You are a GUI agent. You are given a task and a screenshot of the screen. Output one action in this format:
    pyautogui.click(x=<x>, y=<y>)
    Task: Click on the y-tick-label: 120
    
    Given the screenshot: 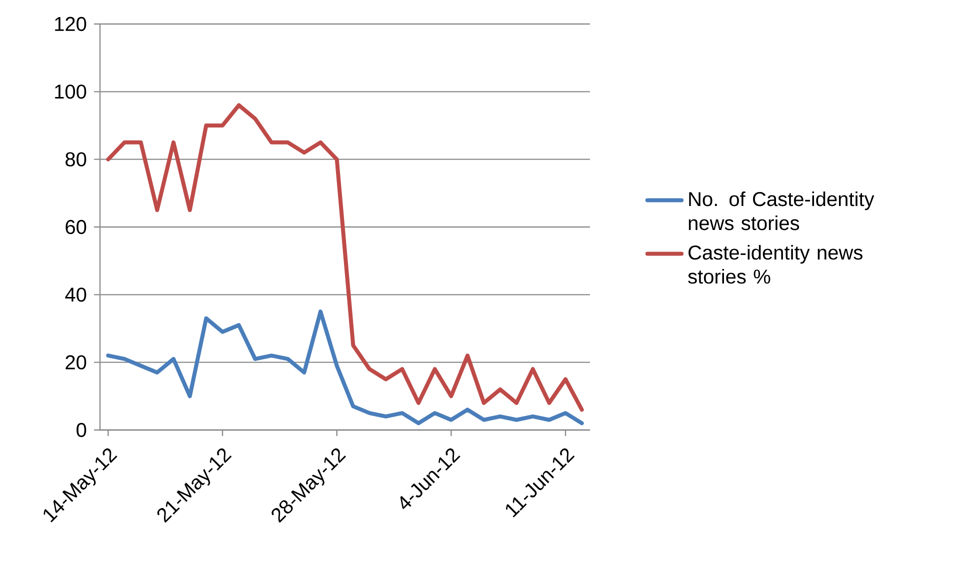 What is the action you would take?
    pyautogui.click(x=70, y=24)
    